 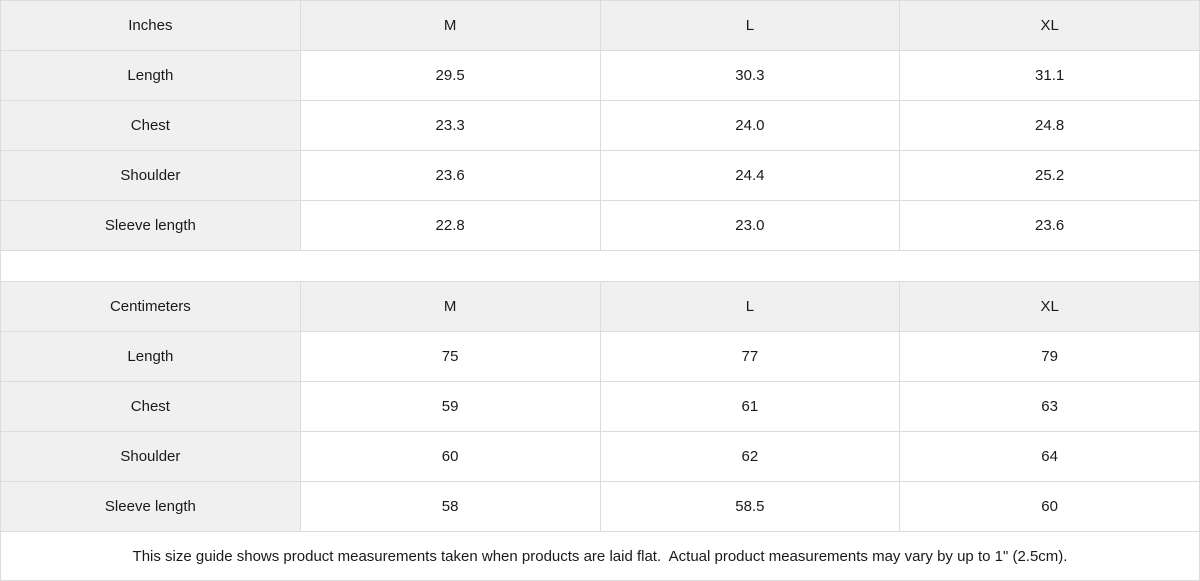 I want to click on measurement-cell: 75, so click(x=450, y=356).